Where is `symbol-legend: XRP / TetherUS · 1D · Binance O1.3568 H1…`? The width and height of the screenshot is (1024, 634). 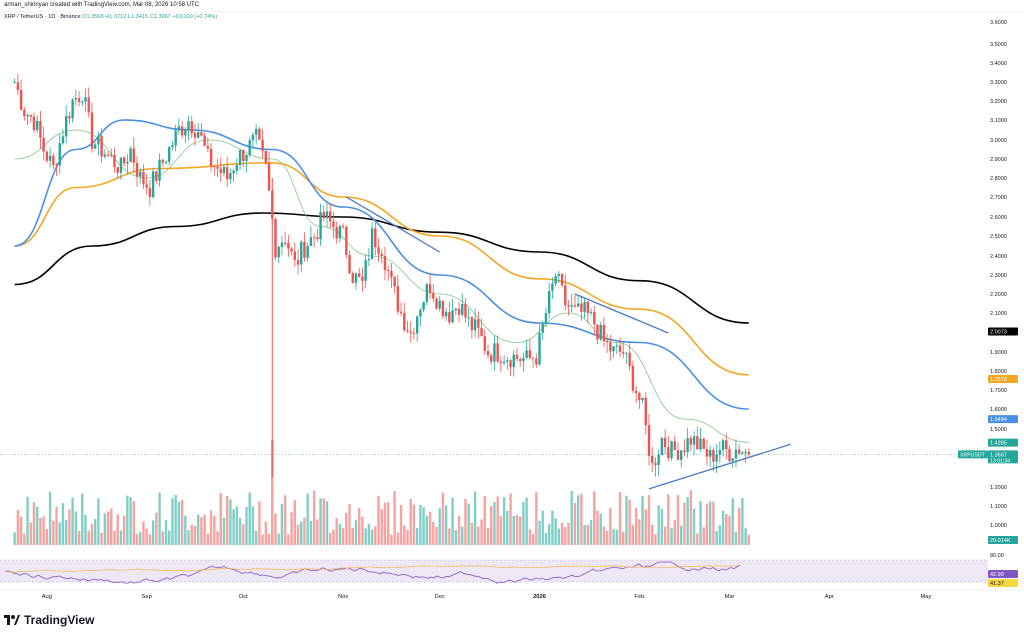 symbol-legend: XRP / TetherUS · 1D · Binance O1.3568 H1… is located at coordinates (110, 17).